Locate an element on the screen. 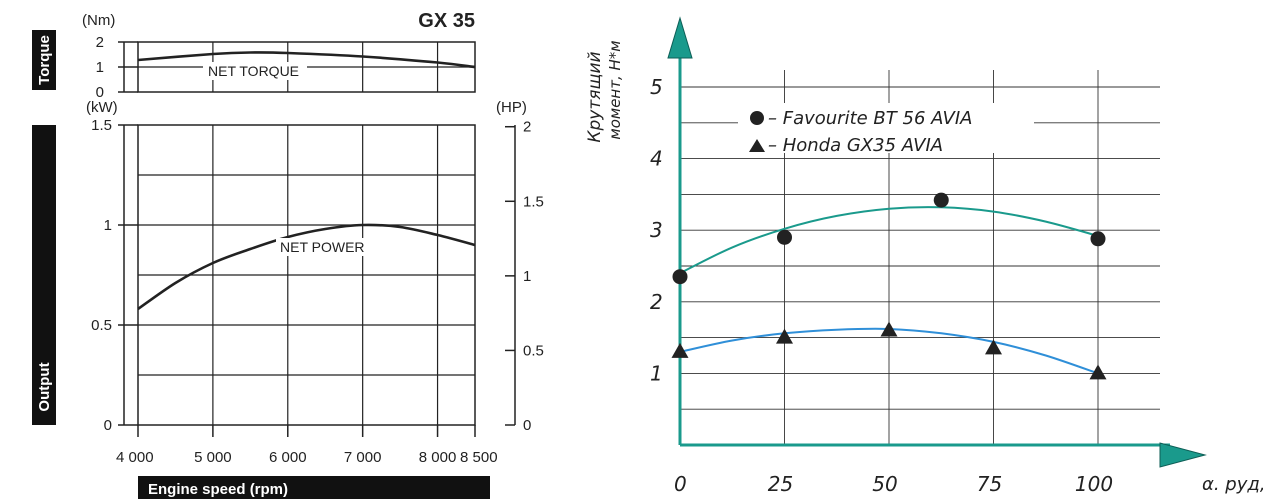  torque-side-label: Torque is located at coordinates (44, 60).